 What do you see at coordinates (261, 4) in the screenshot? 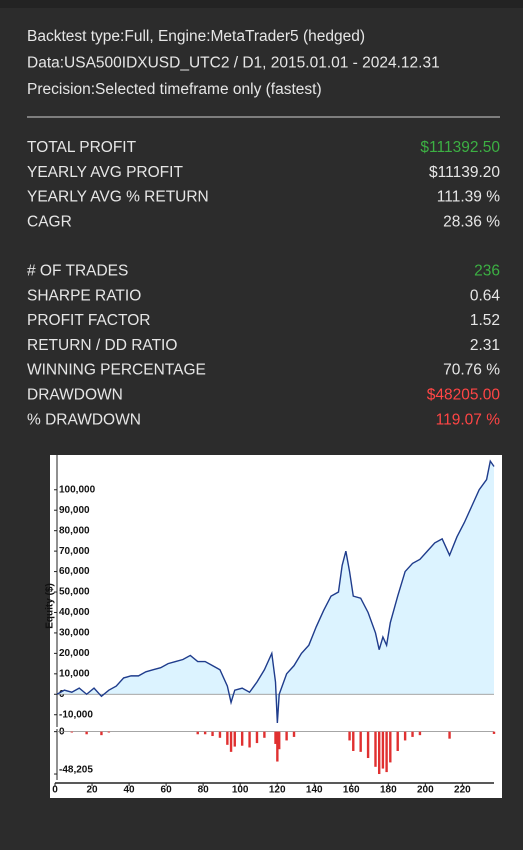
I see `top-bar` at bounding box center [261, 4].